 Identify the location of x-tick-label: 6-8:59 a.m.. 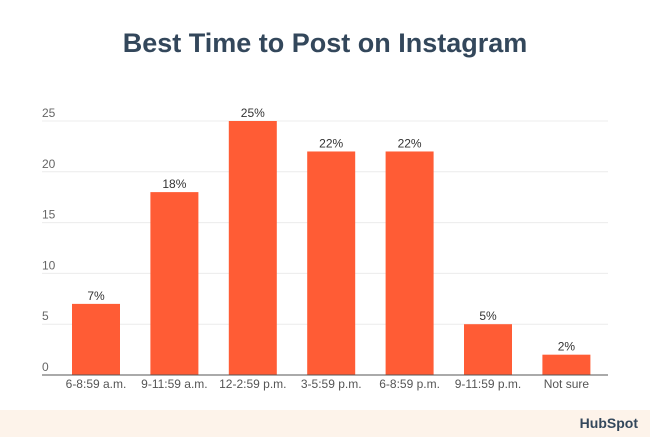
(96, 384).